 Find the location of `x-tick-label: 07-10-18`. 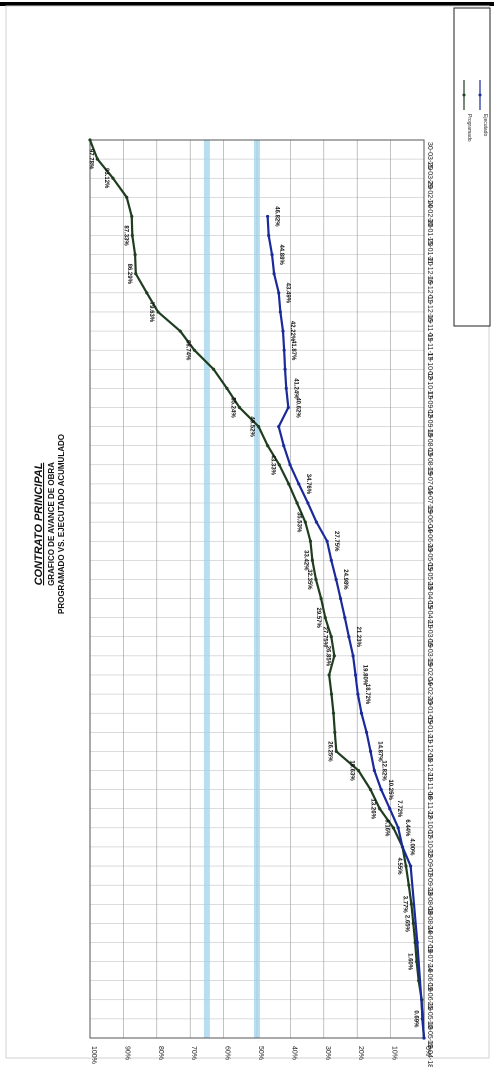

x-tick-label: 07-10-18 is located at coordinates (429, 844).